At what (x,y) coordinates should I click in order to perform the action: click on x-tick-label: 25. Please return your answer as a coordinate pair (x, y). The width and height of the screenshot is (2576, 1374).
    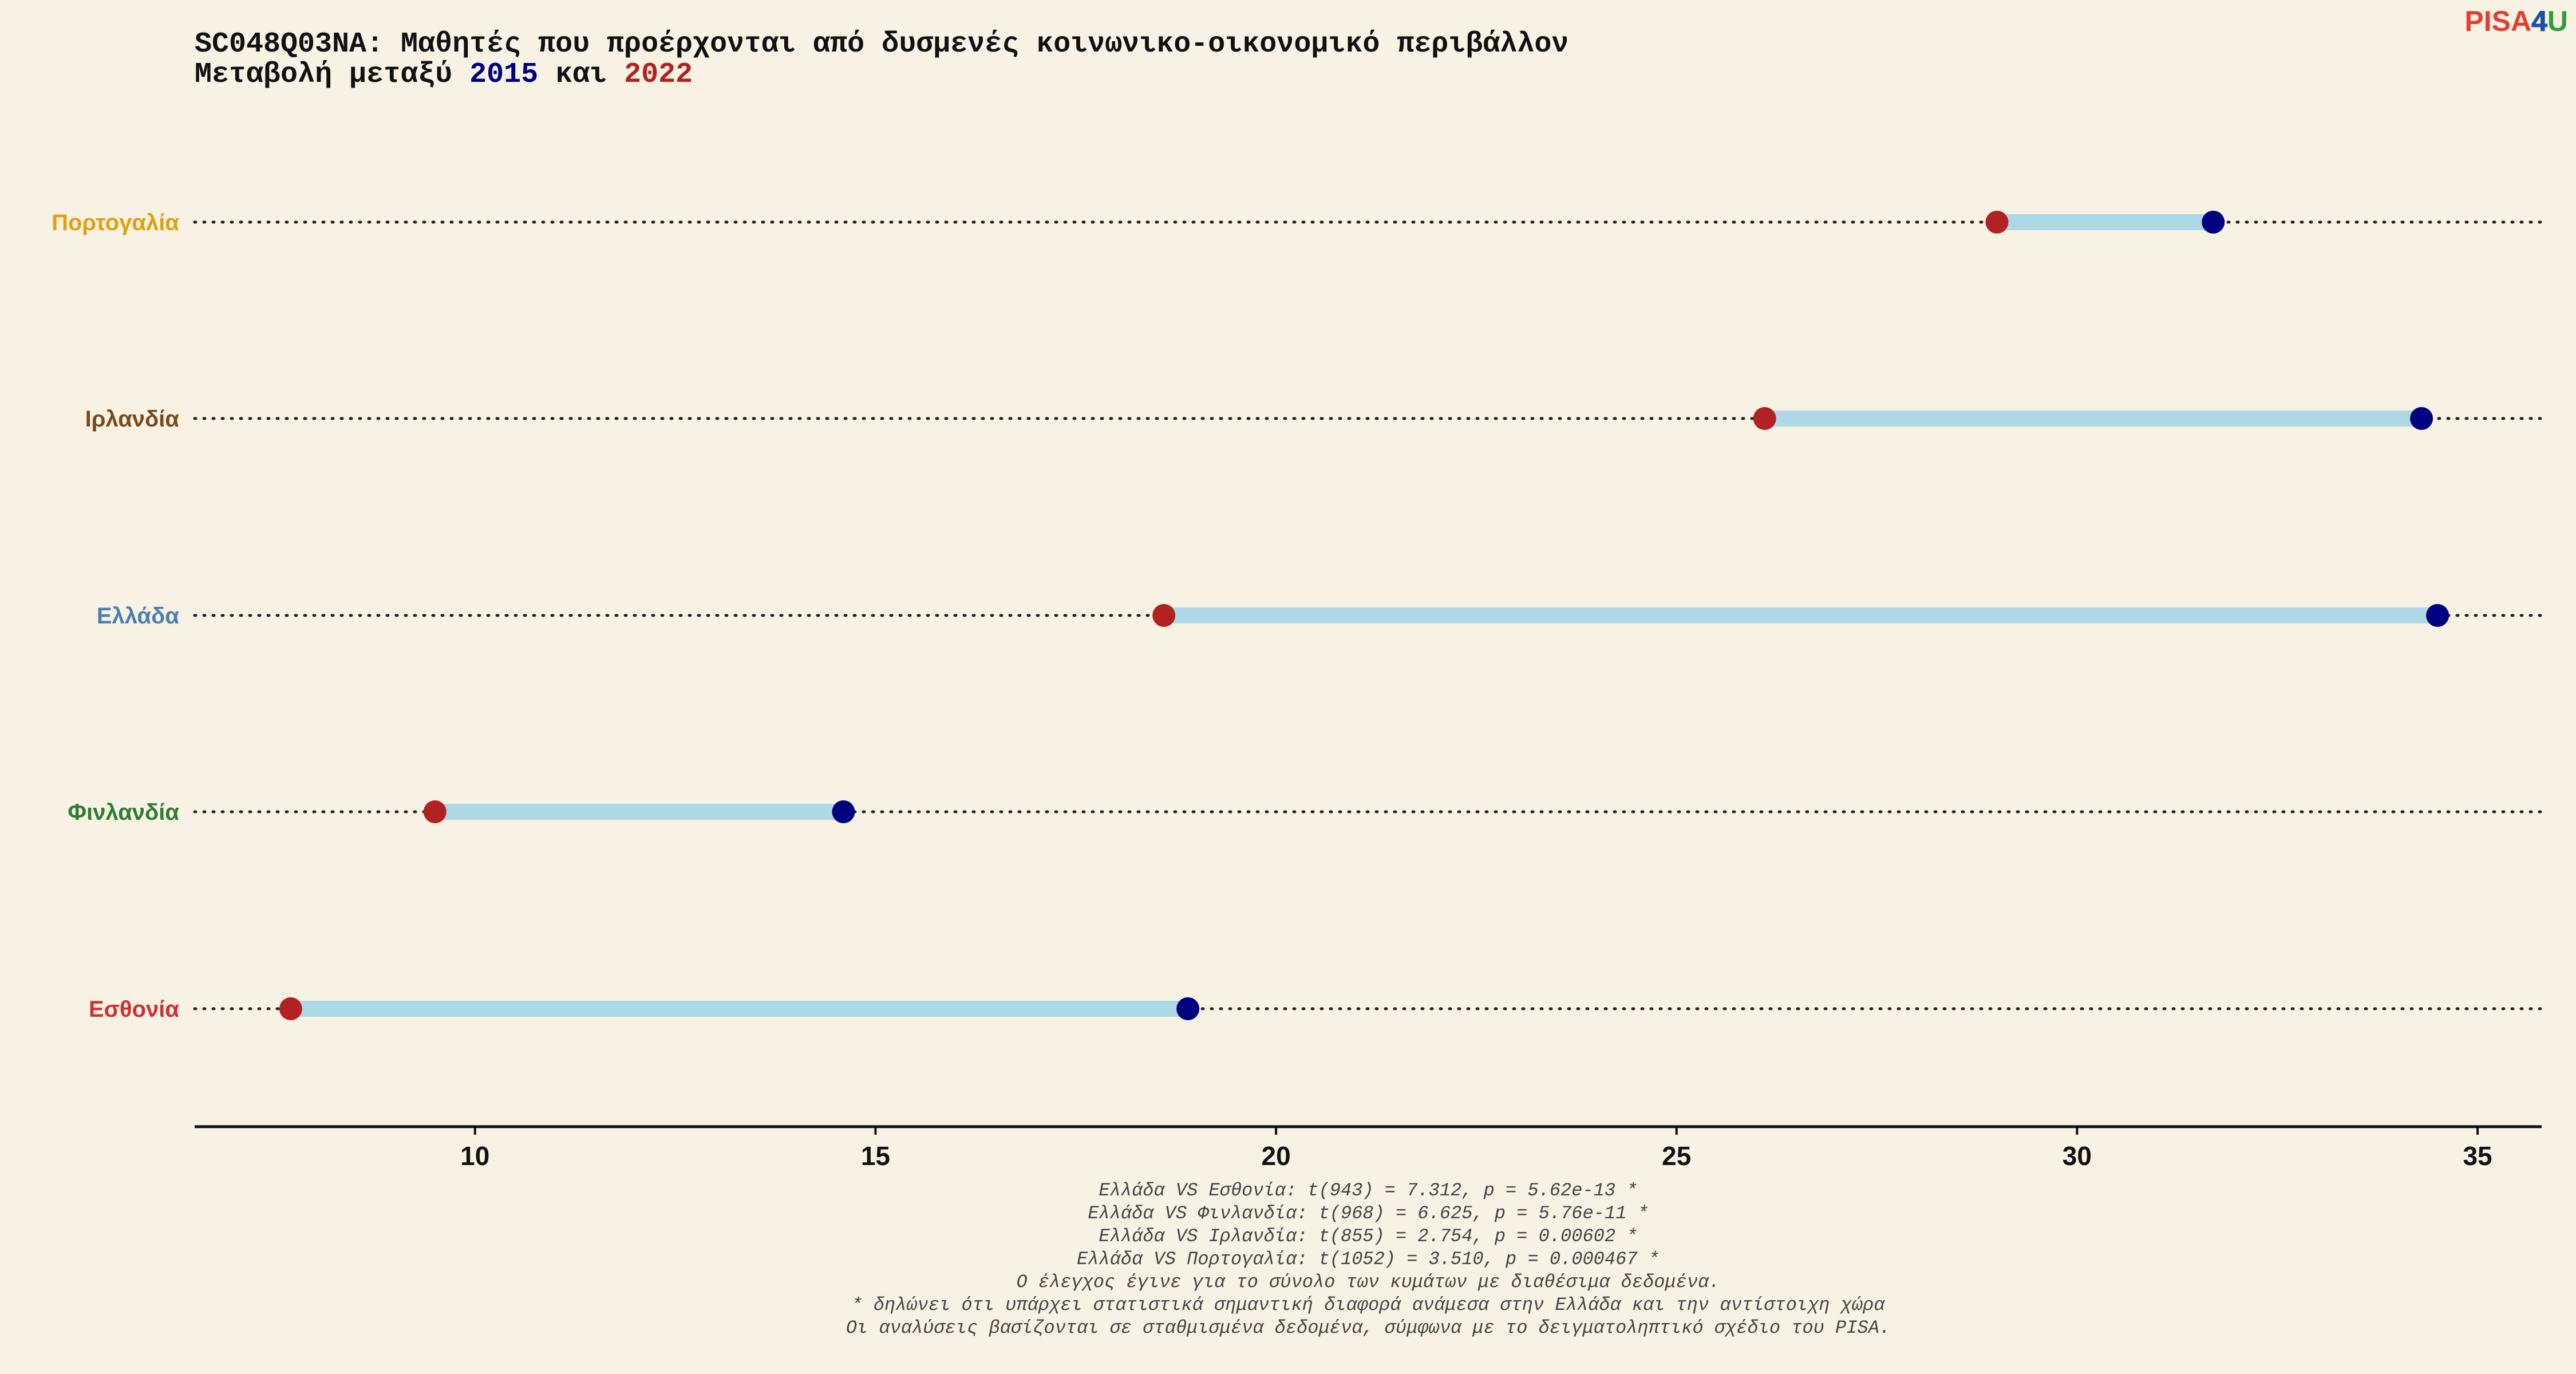
    Looking at the image, I should click on (1676, 1156).